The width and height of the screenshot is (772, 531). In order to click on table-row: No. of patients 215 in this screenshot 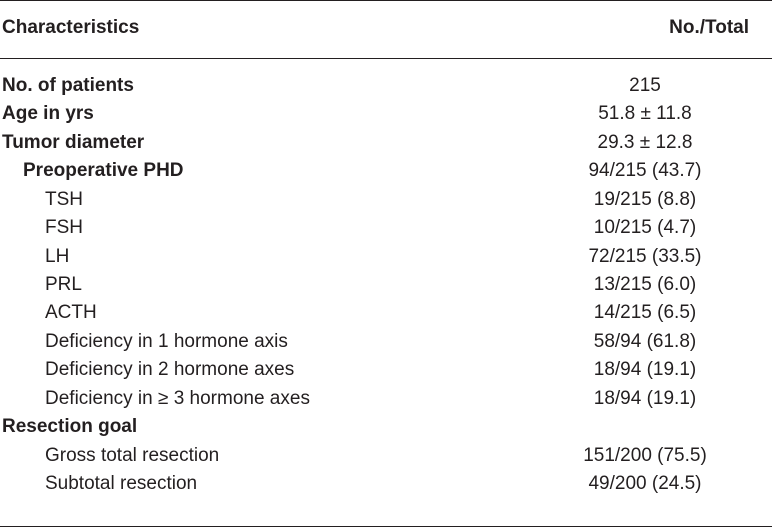, I will do `click(386, 86)`.